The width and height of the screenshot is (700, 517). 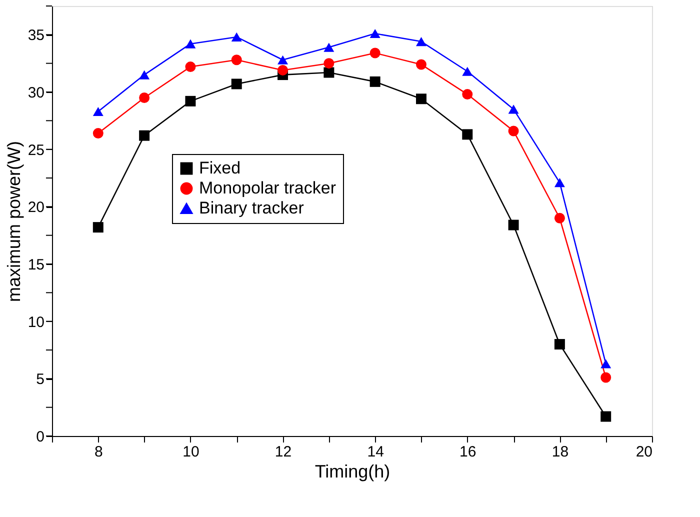 What do you see at coordinates (283, 452) in the screenshot?
I see `x-tick-label: 12` at bounding box center [283, 452].